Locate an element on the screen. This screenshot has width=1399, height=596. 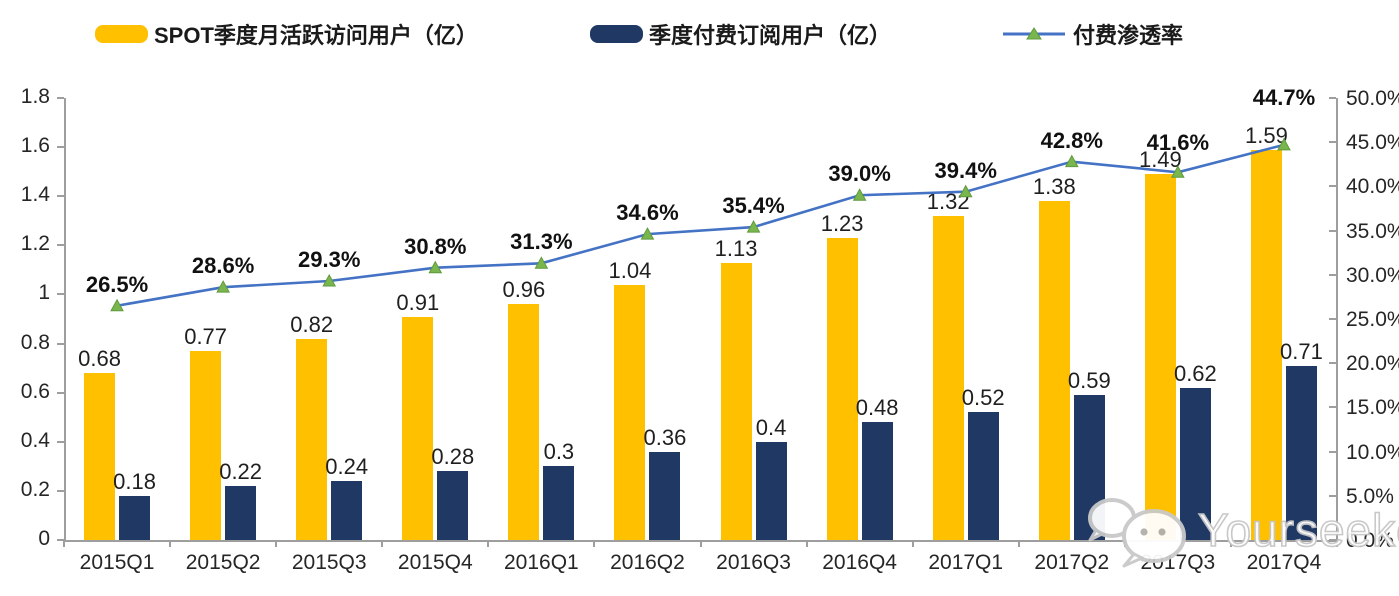
penetration-rate-label: 31.3% is located at coordinates (541, 242).